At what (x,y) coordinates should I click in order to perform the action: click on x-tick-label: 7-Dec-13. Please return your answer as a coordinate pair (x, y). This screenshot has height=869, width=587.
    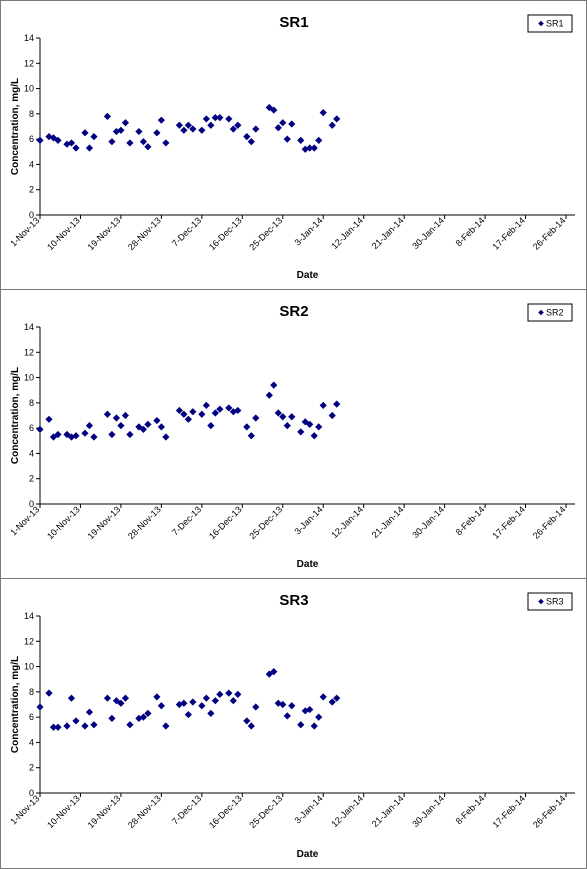
    Looking at the image, I should click on (186, 520).